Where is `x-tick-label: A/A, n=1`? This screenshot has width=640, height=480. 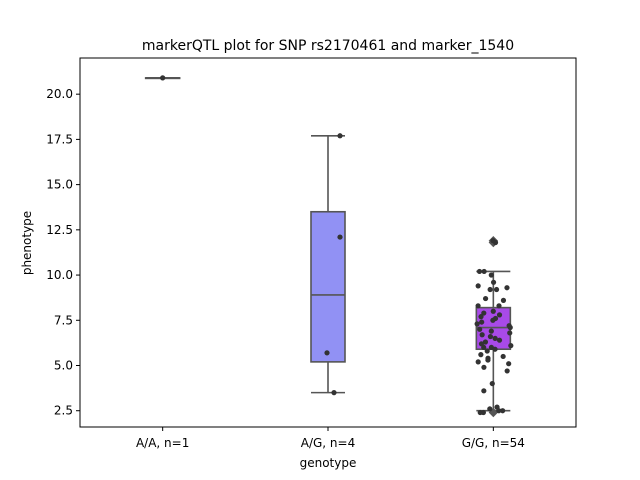
x-tick-label: A/A, n=1 is located at coordinates (162, 443).